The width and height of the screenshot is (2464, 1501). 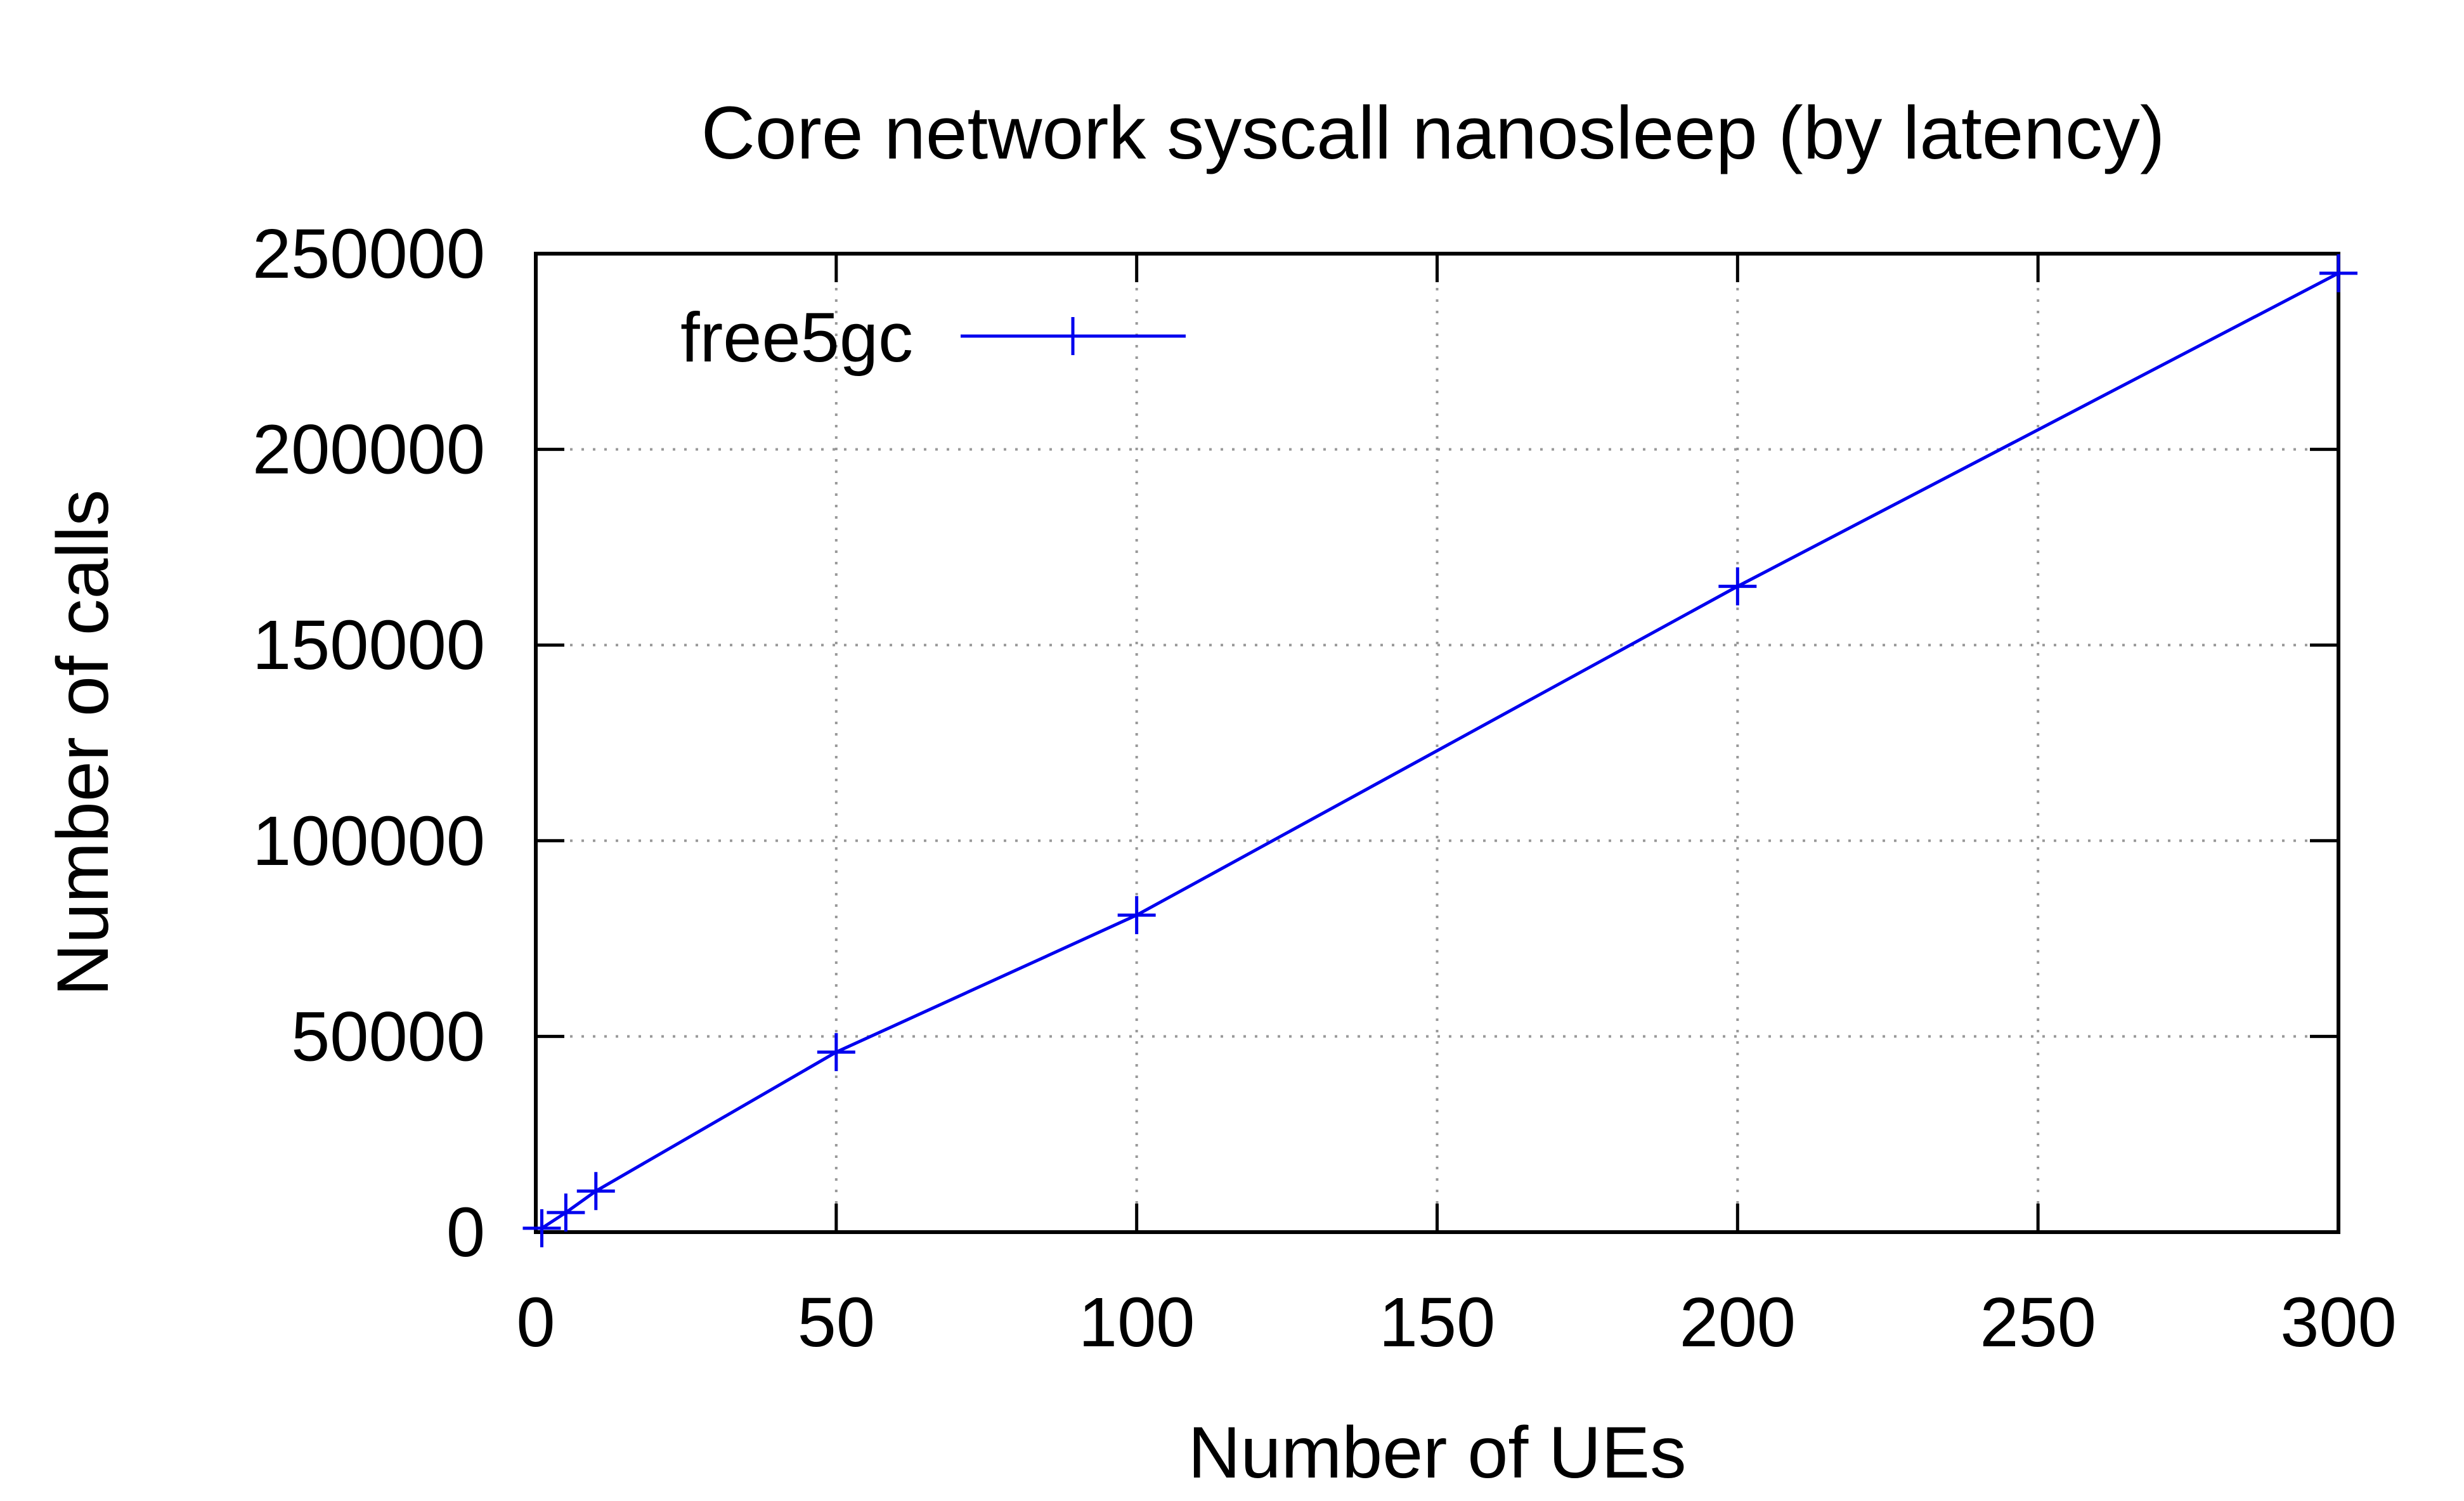 What do you see at coordinates (535, 1322) in the screenshot?
I see `x-tick-label-0: 0` at bounding box center [535, 1322].